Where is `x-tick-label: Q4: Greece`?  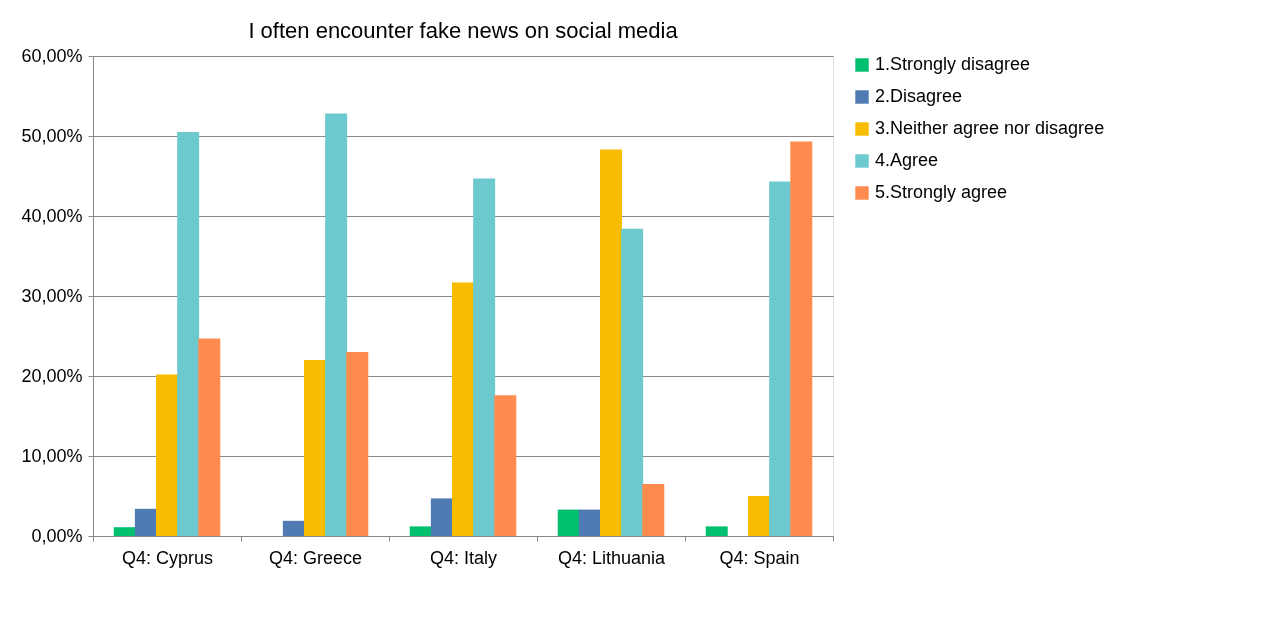
x-tick-label: Q4: Greece is located at coordinates (315, 557).